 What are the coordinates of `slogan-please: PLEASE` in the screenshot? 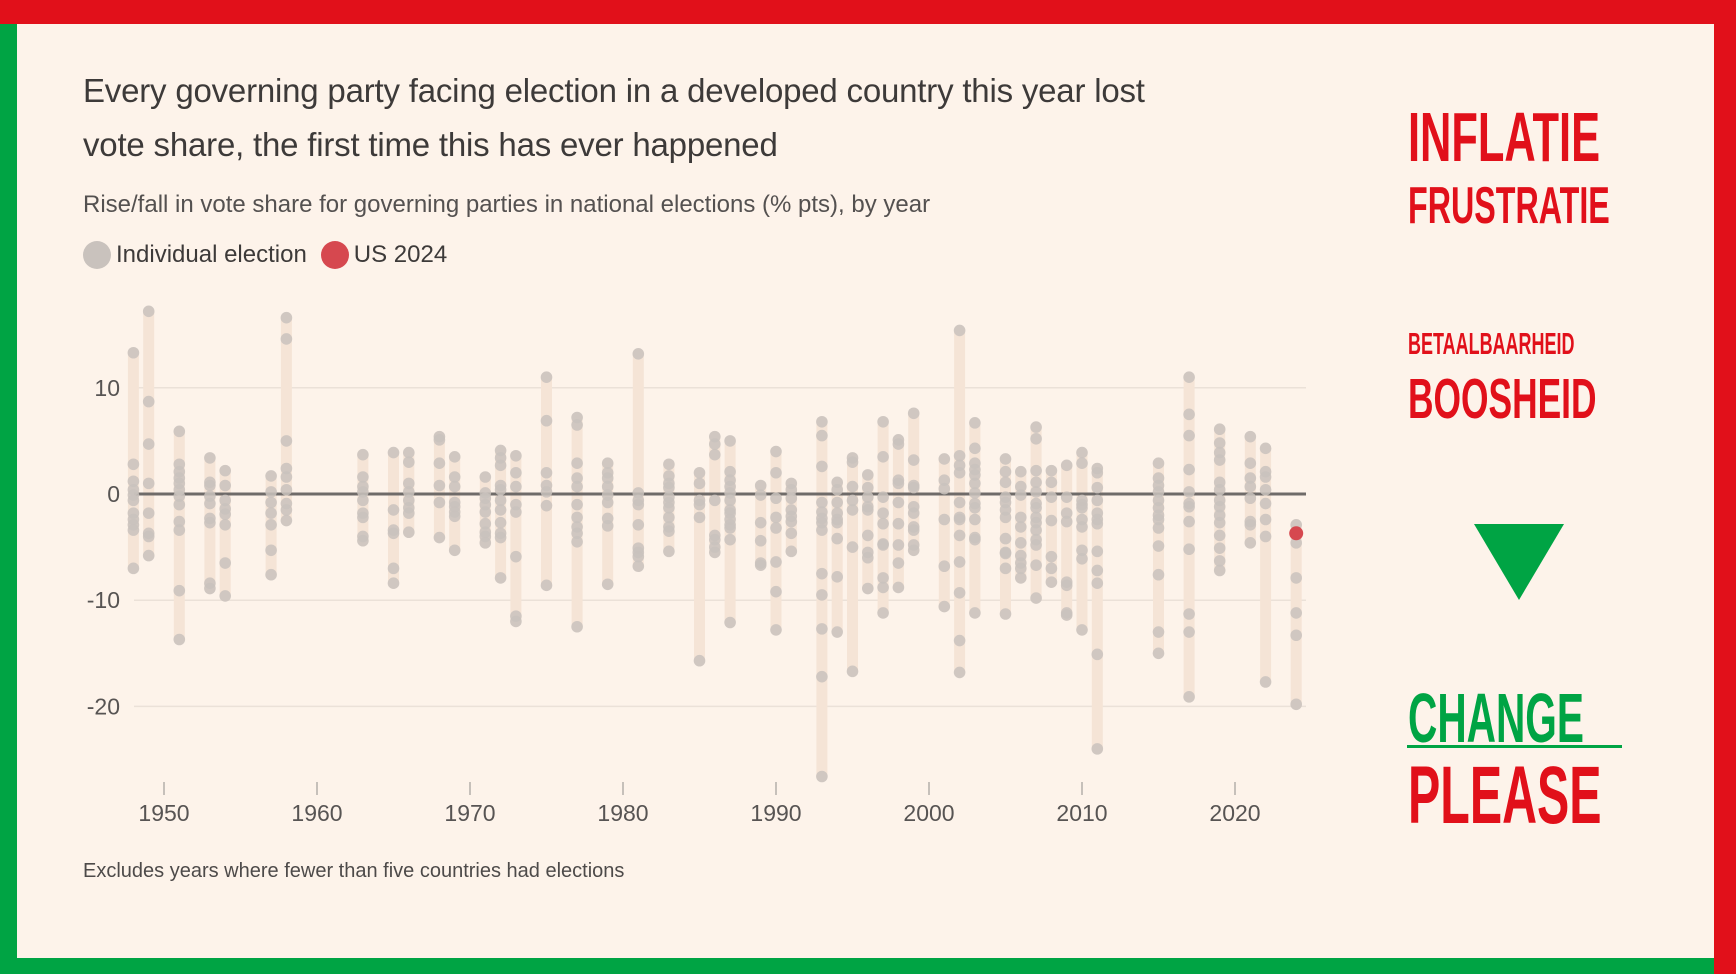 It's located at (1505, 795).